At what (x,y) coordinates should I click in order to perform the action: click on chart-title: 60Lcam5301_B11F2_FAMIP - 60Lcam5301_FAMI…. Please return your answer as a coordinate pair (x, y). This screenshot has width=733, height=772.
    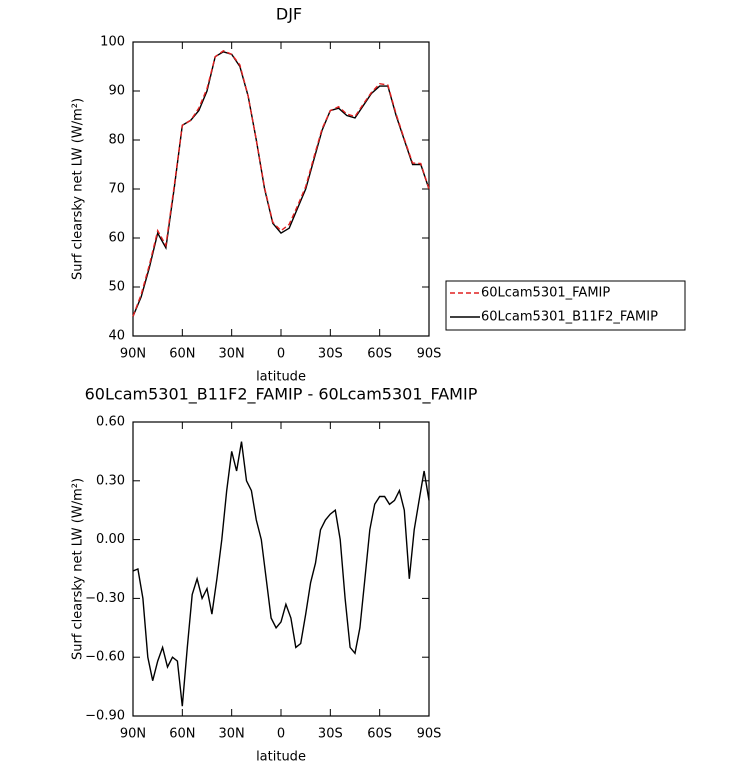
    Looking at the image, I should click on (281, 395).